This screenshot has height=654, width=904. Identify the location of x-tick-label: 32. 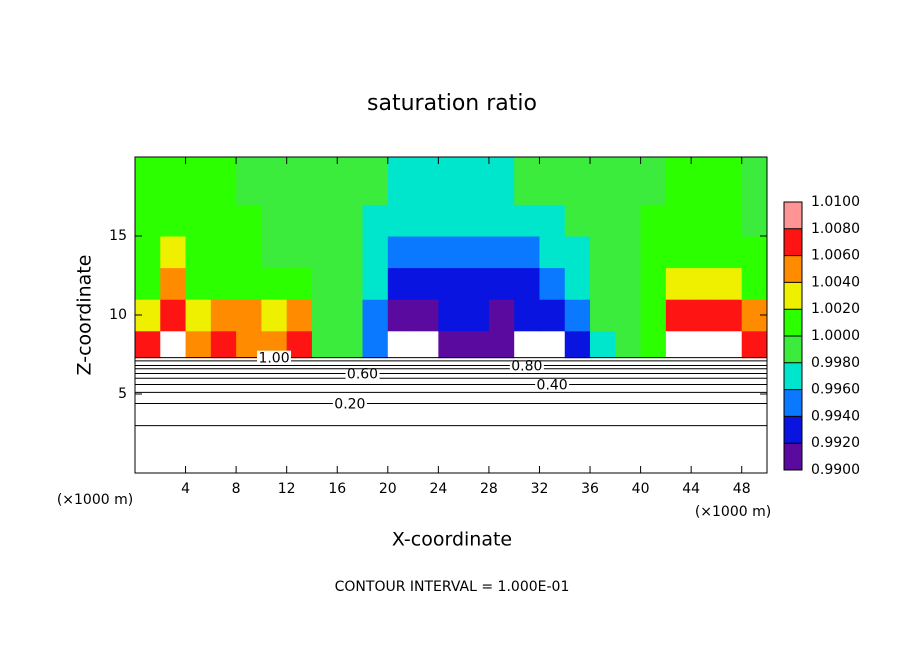
(540, 489).